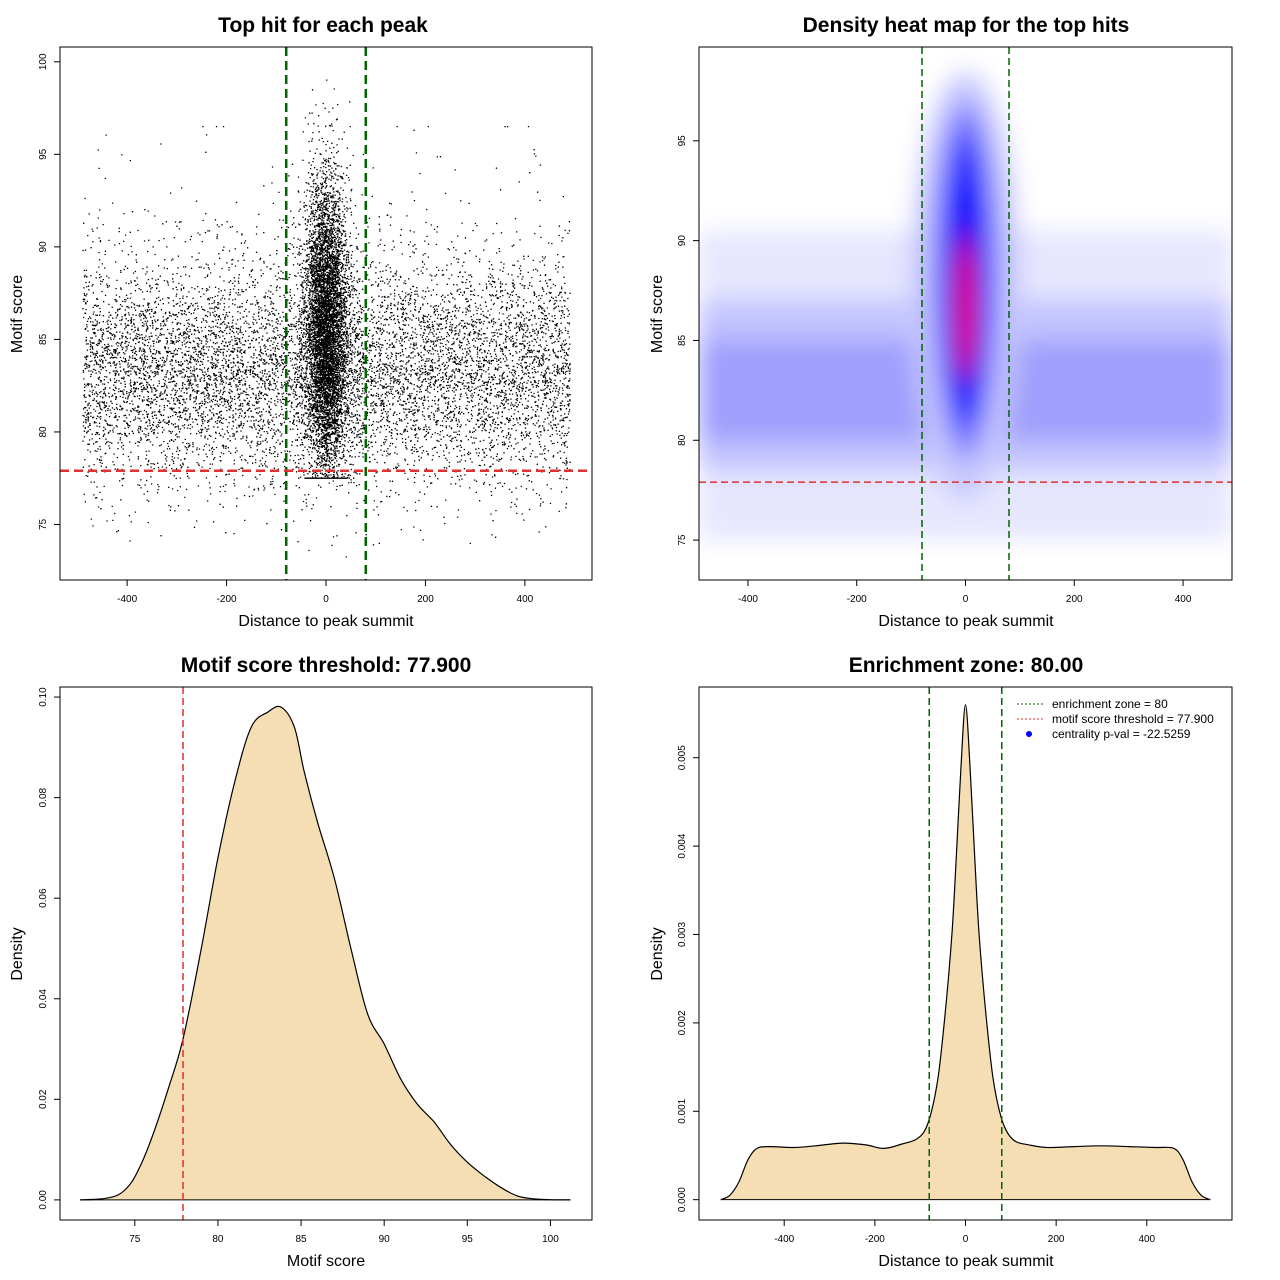 This screenshot has height=1280, width=1280. Describe the element at coordinates (43, 61) in the screenshot. I see `y-tick-label: 100` at that location.